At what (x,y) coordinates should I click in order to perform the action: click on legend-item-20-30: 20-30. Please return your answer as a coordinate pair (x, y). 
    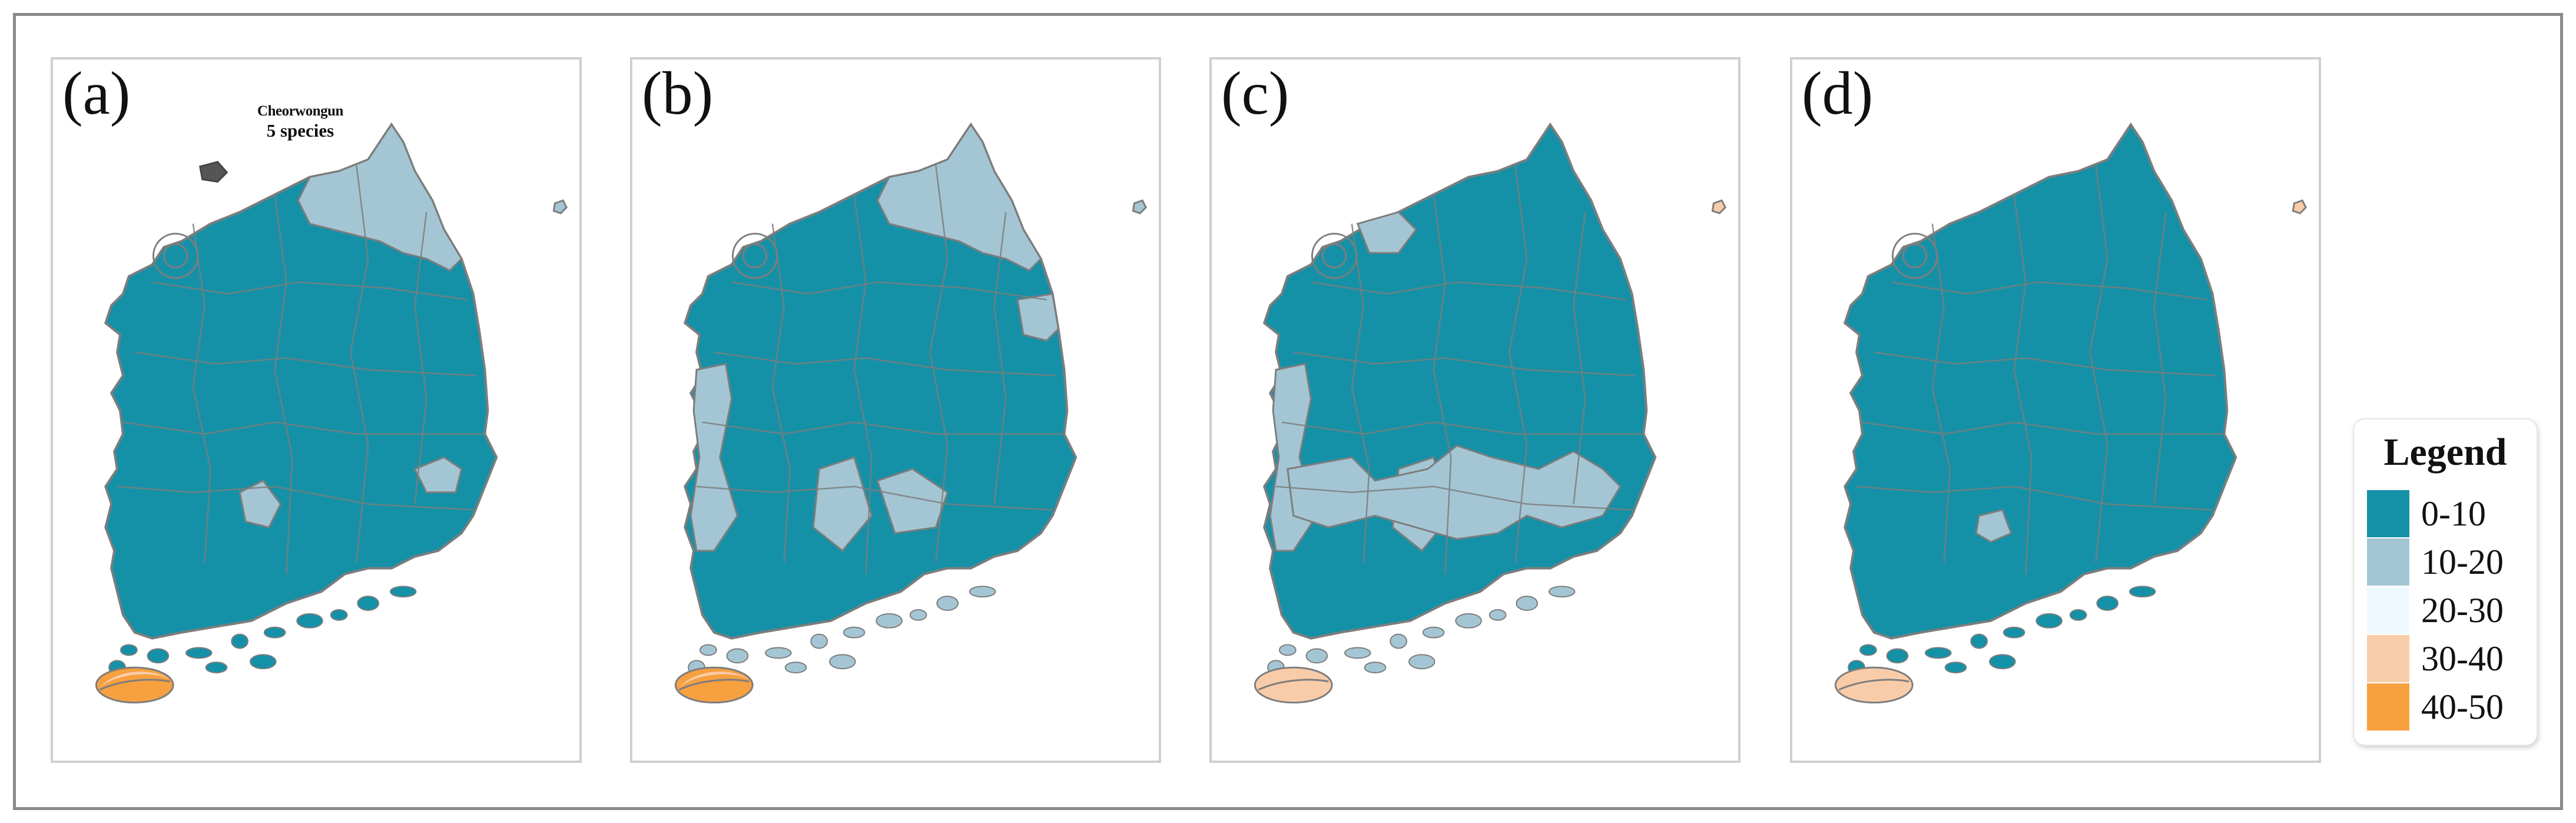
    Looking at the image, I should click on (2446, 611).